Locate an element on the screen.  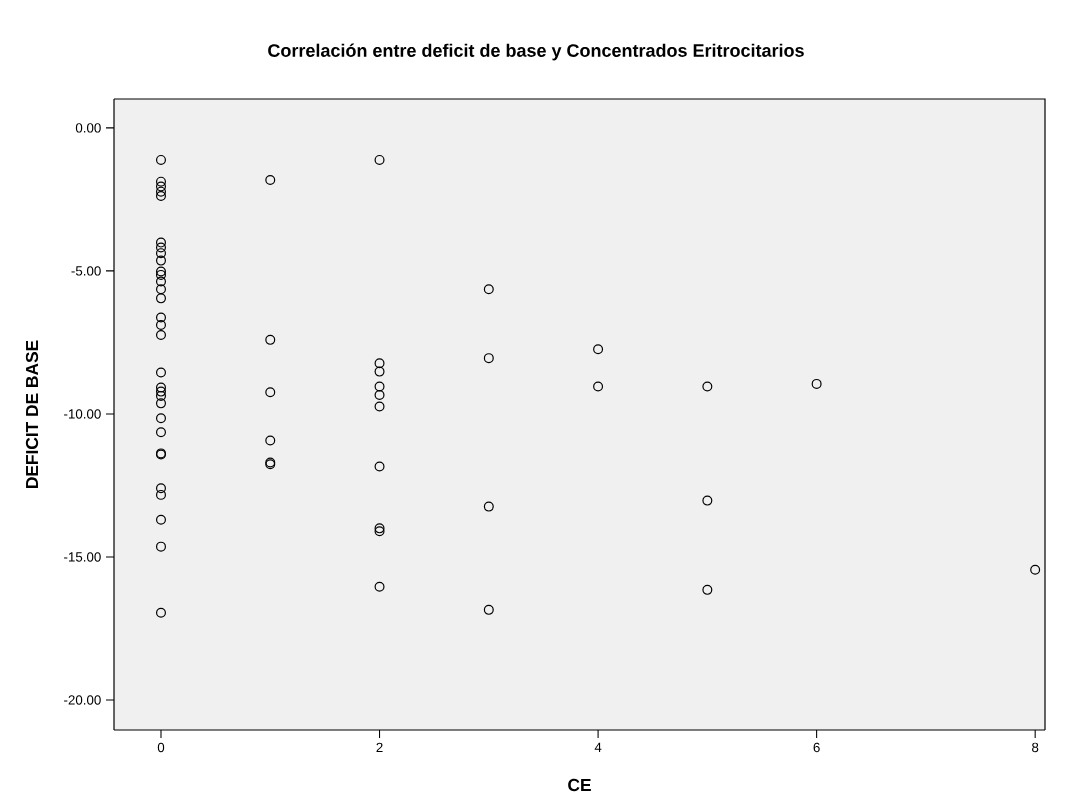
y-tick-label: -5.00 is located at coordinates (86, 271).